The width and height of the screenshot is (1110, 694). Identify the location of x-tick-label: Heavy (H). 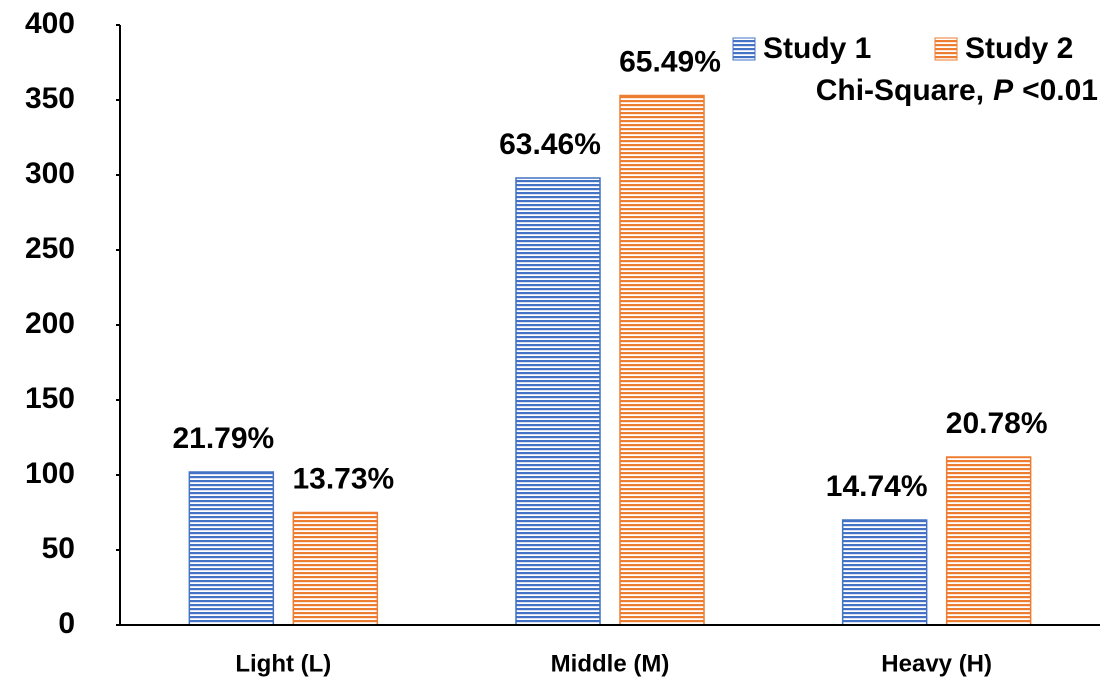
(936, 663).